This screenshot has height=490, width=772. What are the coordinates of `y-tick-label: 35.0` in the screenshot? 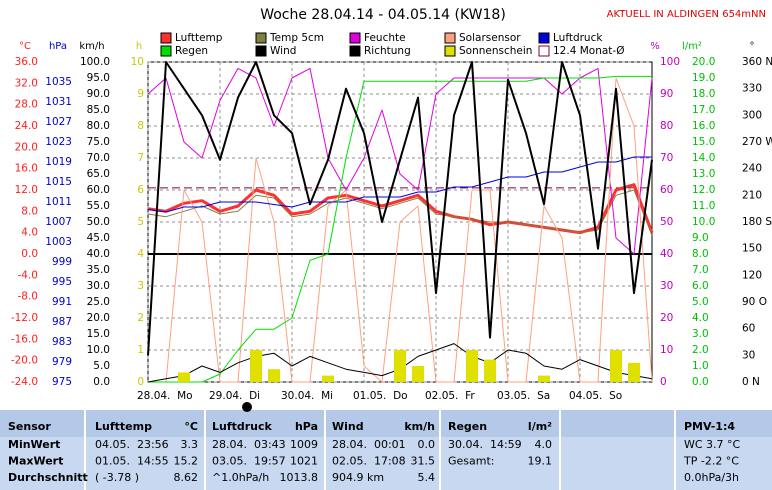 It's located at (98, 270).